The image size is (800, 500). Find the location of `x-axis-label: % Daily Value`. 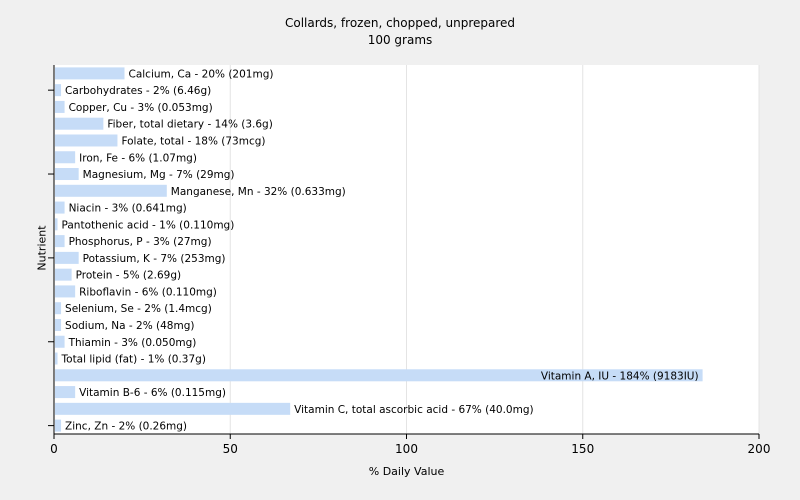

x-axis-label: % Daily Value is located at coordinates (406, 471).